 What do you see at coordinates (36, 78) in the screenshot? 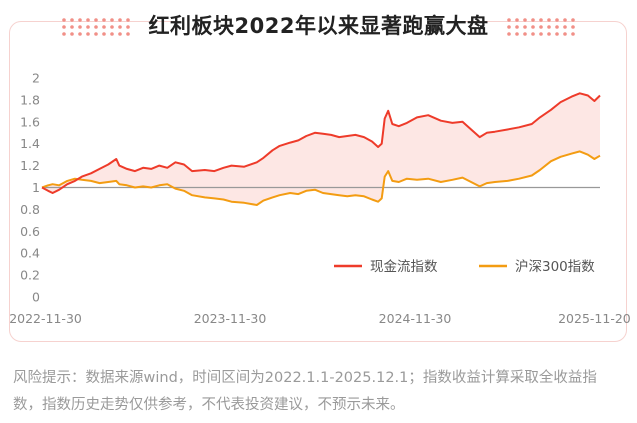
I see `y-tick-label-10: 2` at bounding box center [36, 78].